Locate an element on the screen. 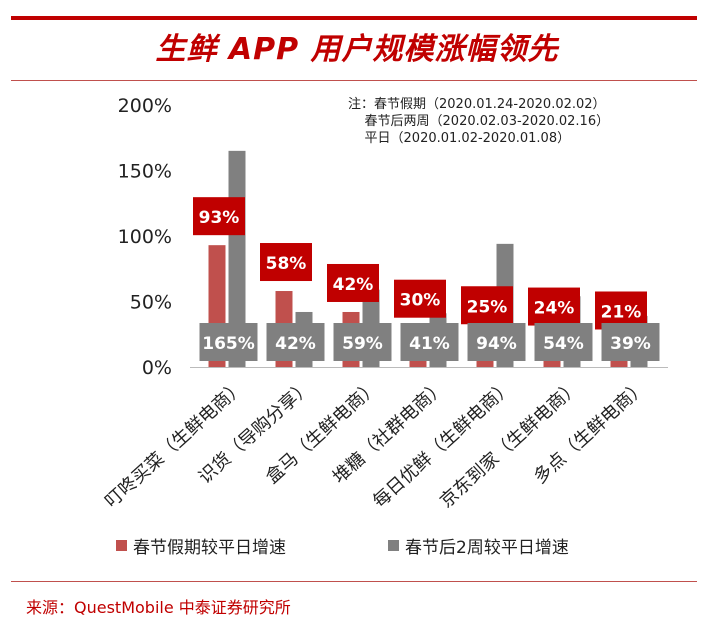 Image resolution: width=714 pixels, height=630 pixels. legend-label: 春节假期较平日增速 is located at coordinates (209, 548).